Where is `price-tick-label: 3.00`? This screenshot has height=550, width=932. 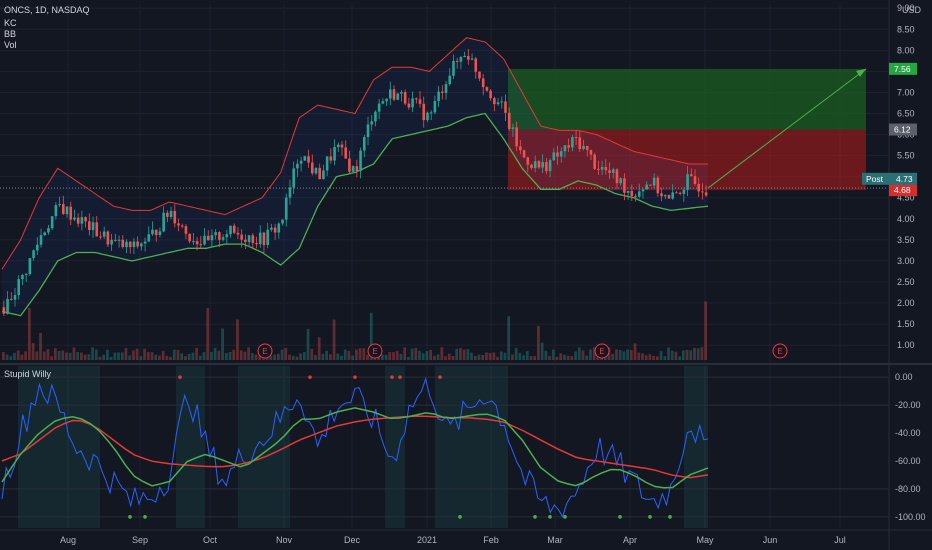 price-tick-label: 3.00 is located at coordinates (906, 261).